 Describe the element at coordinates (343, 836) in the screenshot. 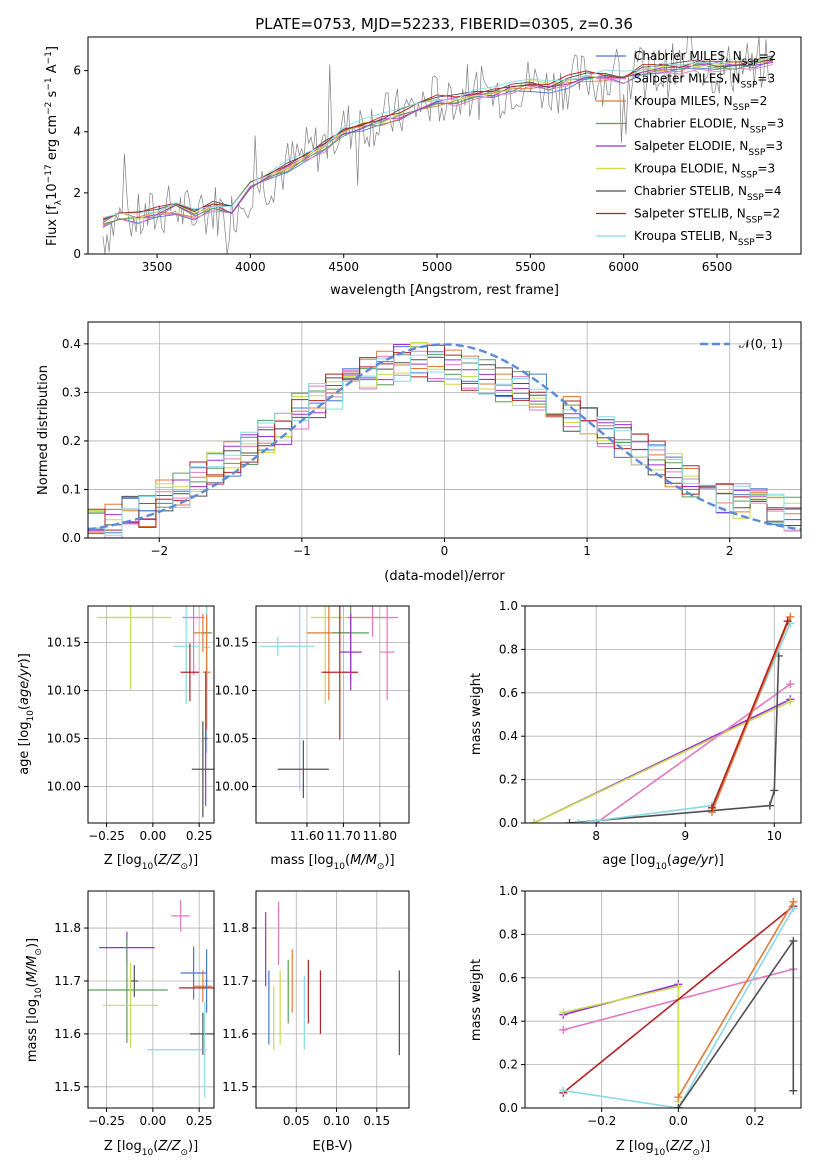

I see `x-tick-label: 11.70` at that location.